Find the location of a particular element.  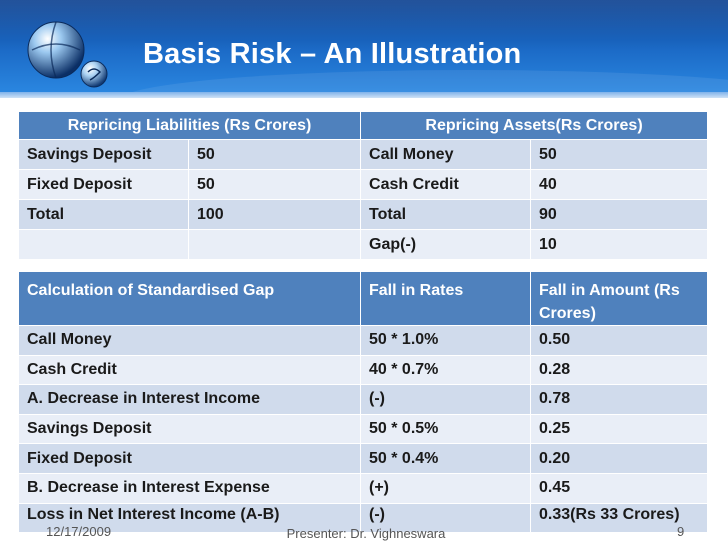

table-row: B. Decrease in Interest Expense (+) 0.45 is located at coordinates (363, 488).